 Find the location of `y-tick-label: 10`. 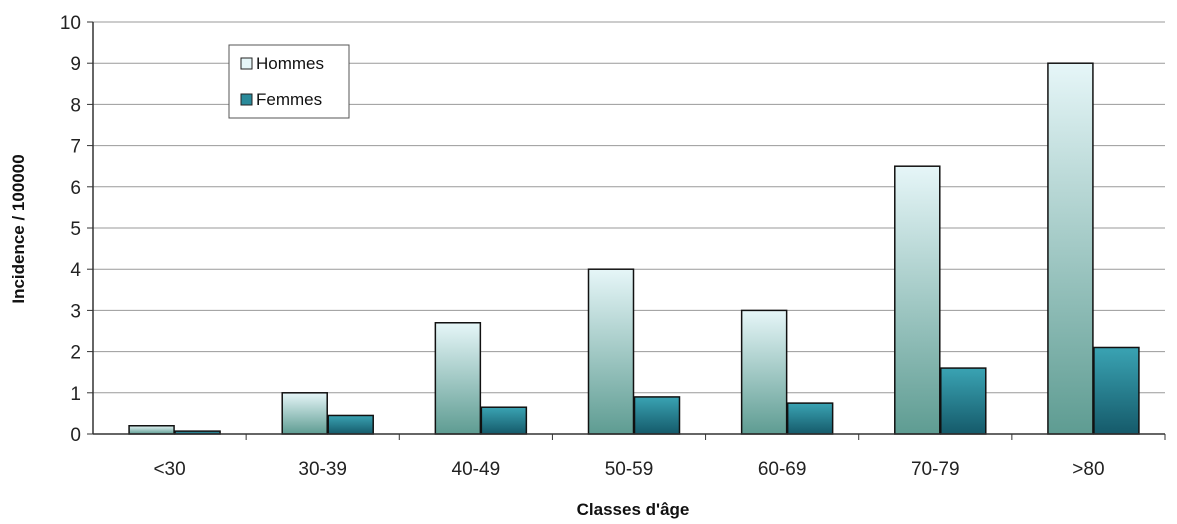

y-tick-label: 10 is located at coordinates (70, 23).